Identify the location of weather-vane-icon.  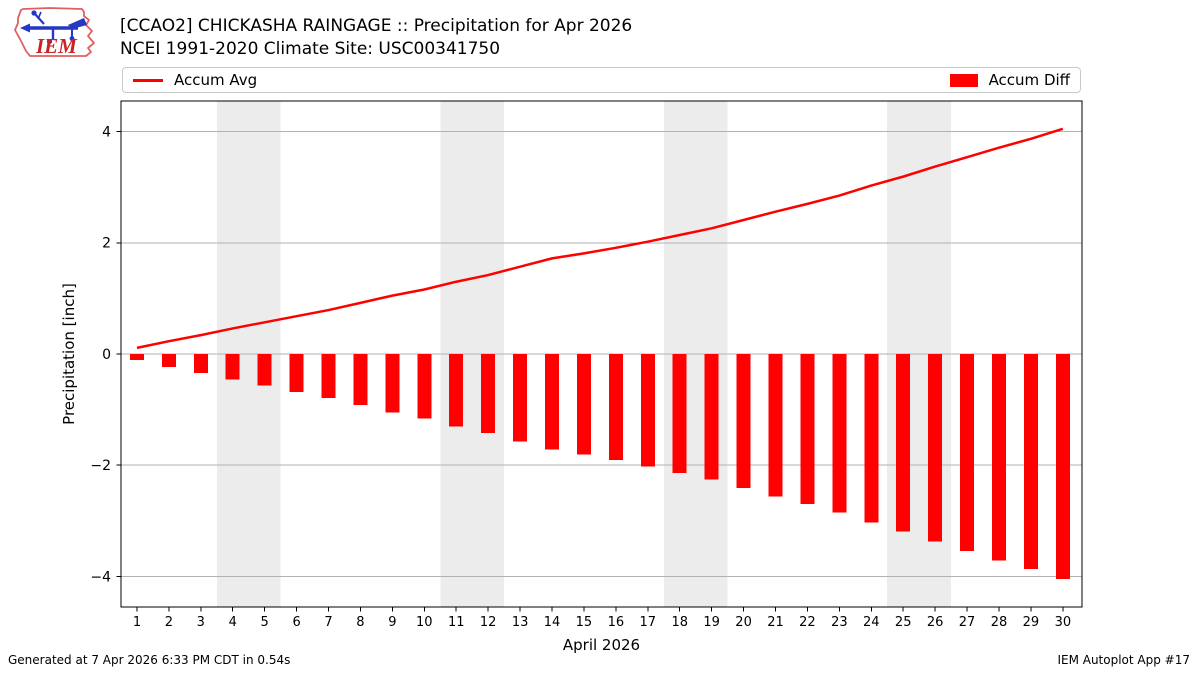
(53, 27).